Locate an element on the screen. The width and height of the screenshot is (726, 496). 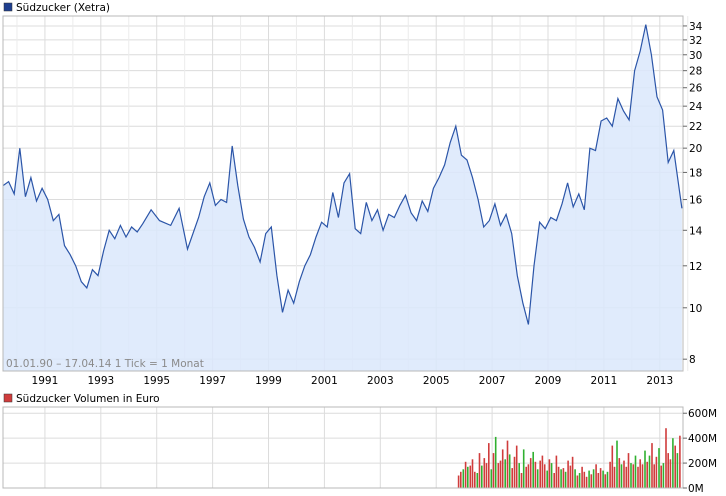
price-y-tick-label: 22 is located at coordinates (695, 127).